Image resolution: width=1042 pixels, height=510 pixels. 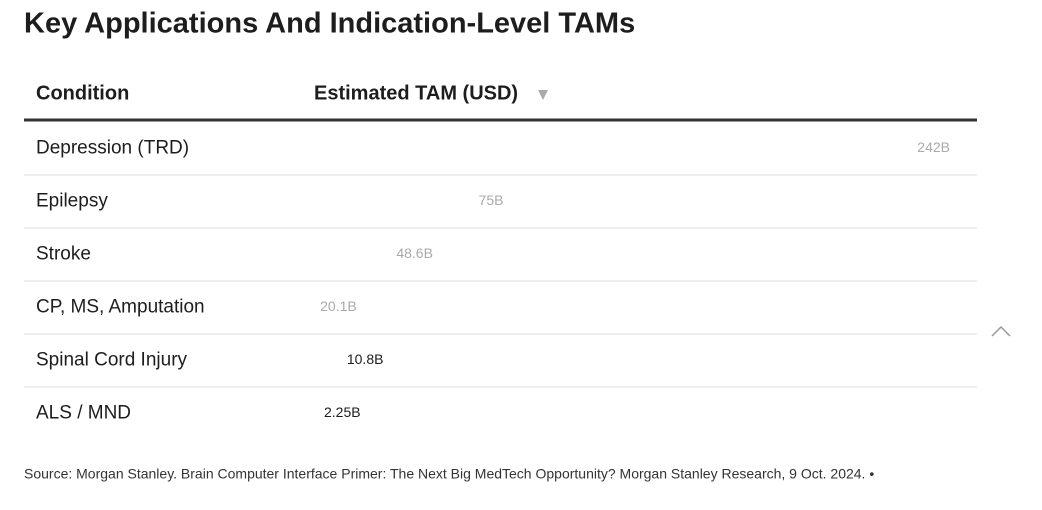 I want to click on column-header: Condition, so click(x=82, y=93).